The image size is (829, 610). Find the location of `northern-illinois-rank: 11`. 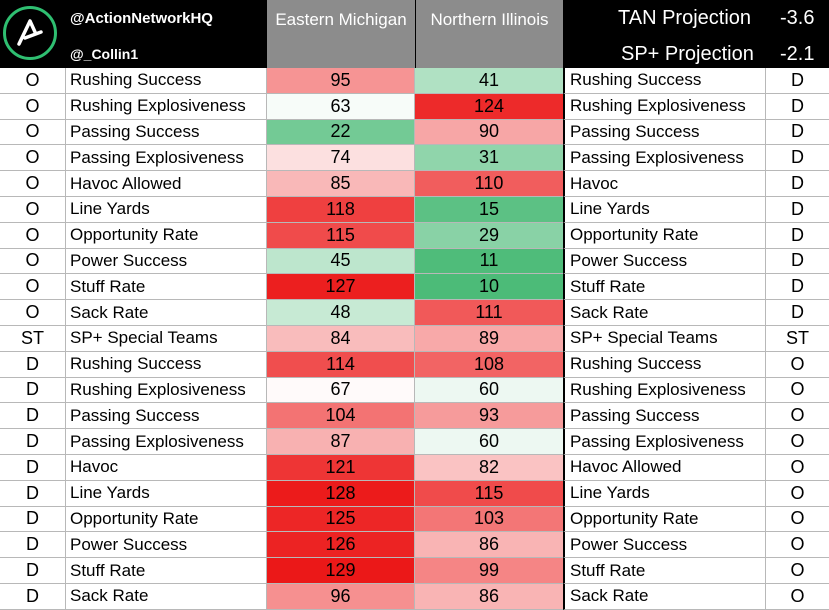

northern-illinois-rank: 11 is located at coordinates (489, 261).